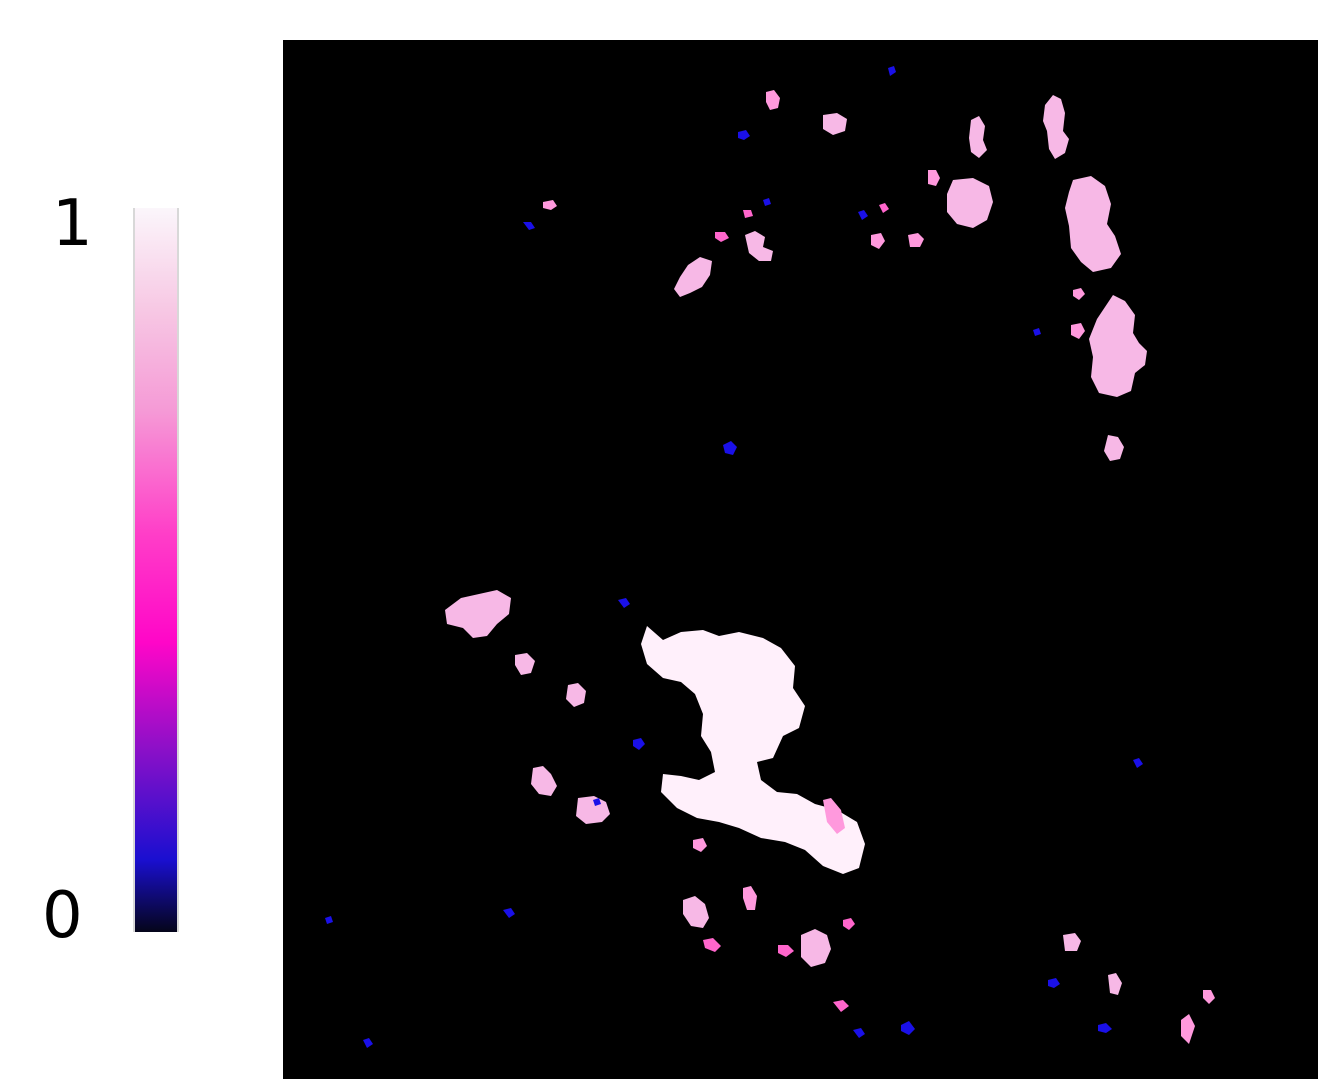  What do you see at coordinates (62, 916) in the screenshot?
I see `colorbar-min-label: 0` at bounding box center [62, 916].